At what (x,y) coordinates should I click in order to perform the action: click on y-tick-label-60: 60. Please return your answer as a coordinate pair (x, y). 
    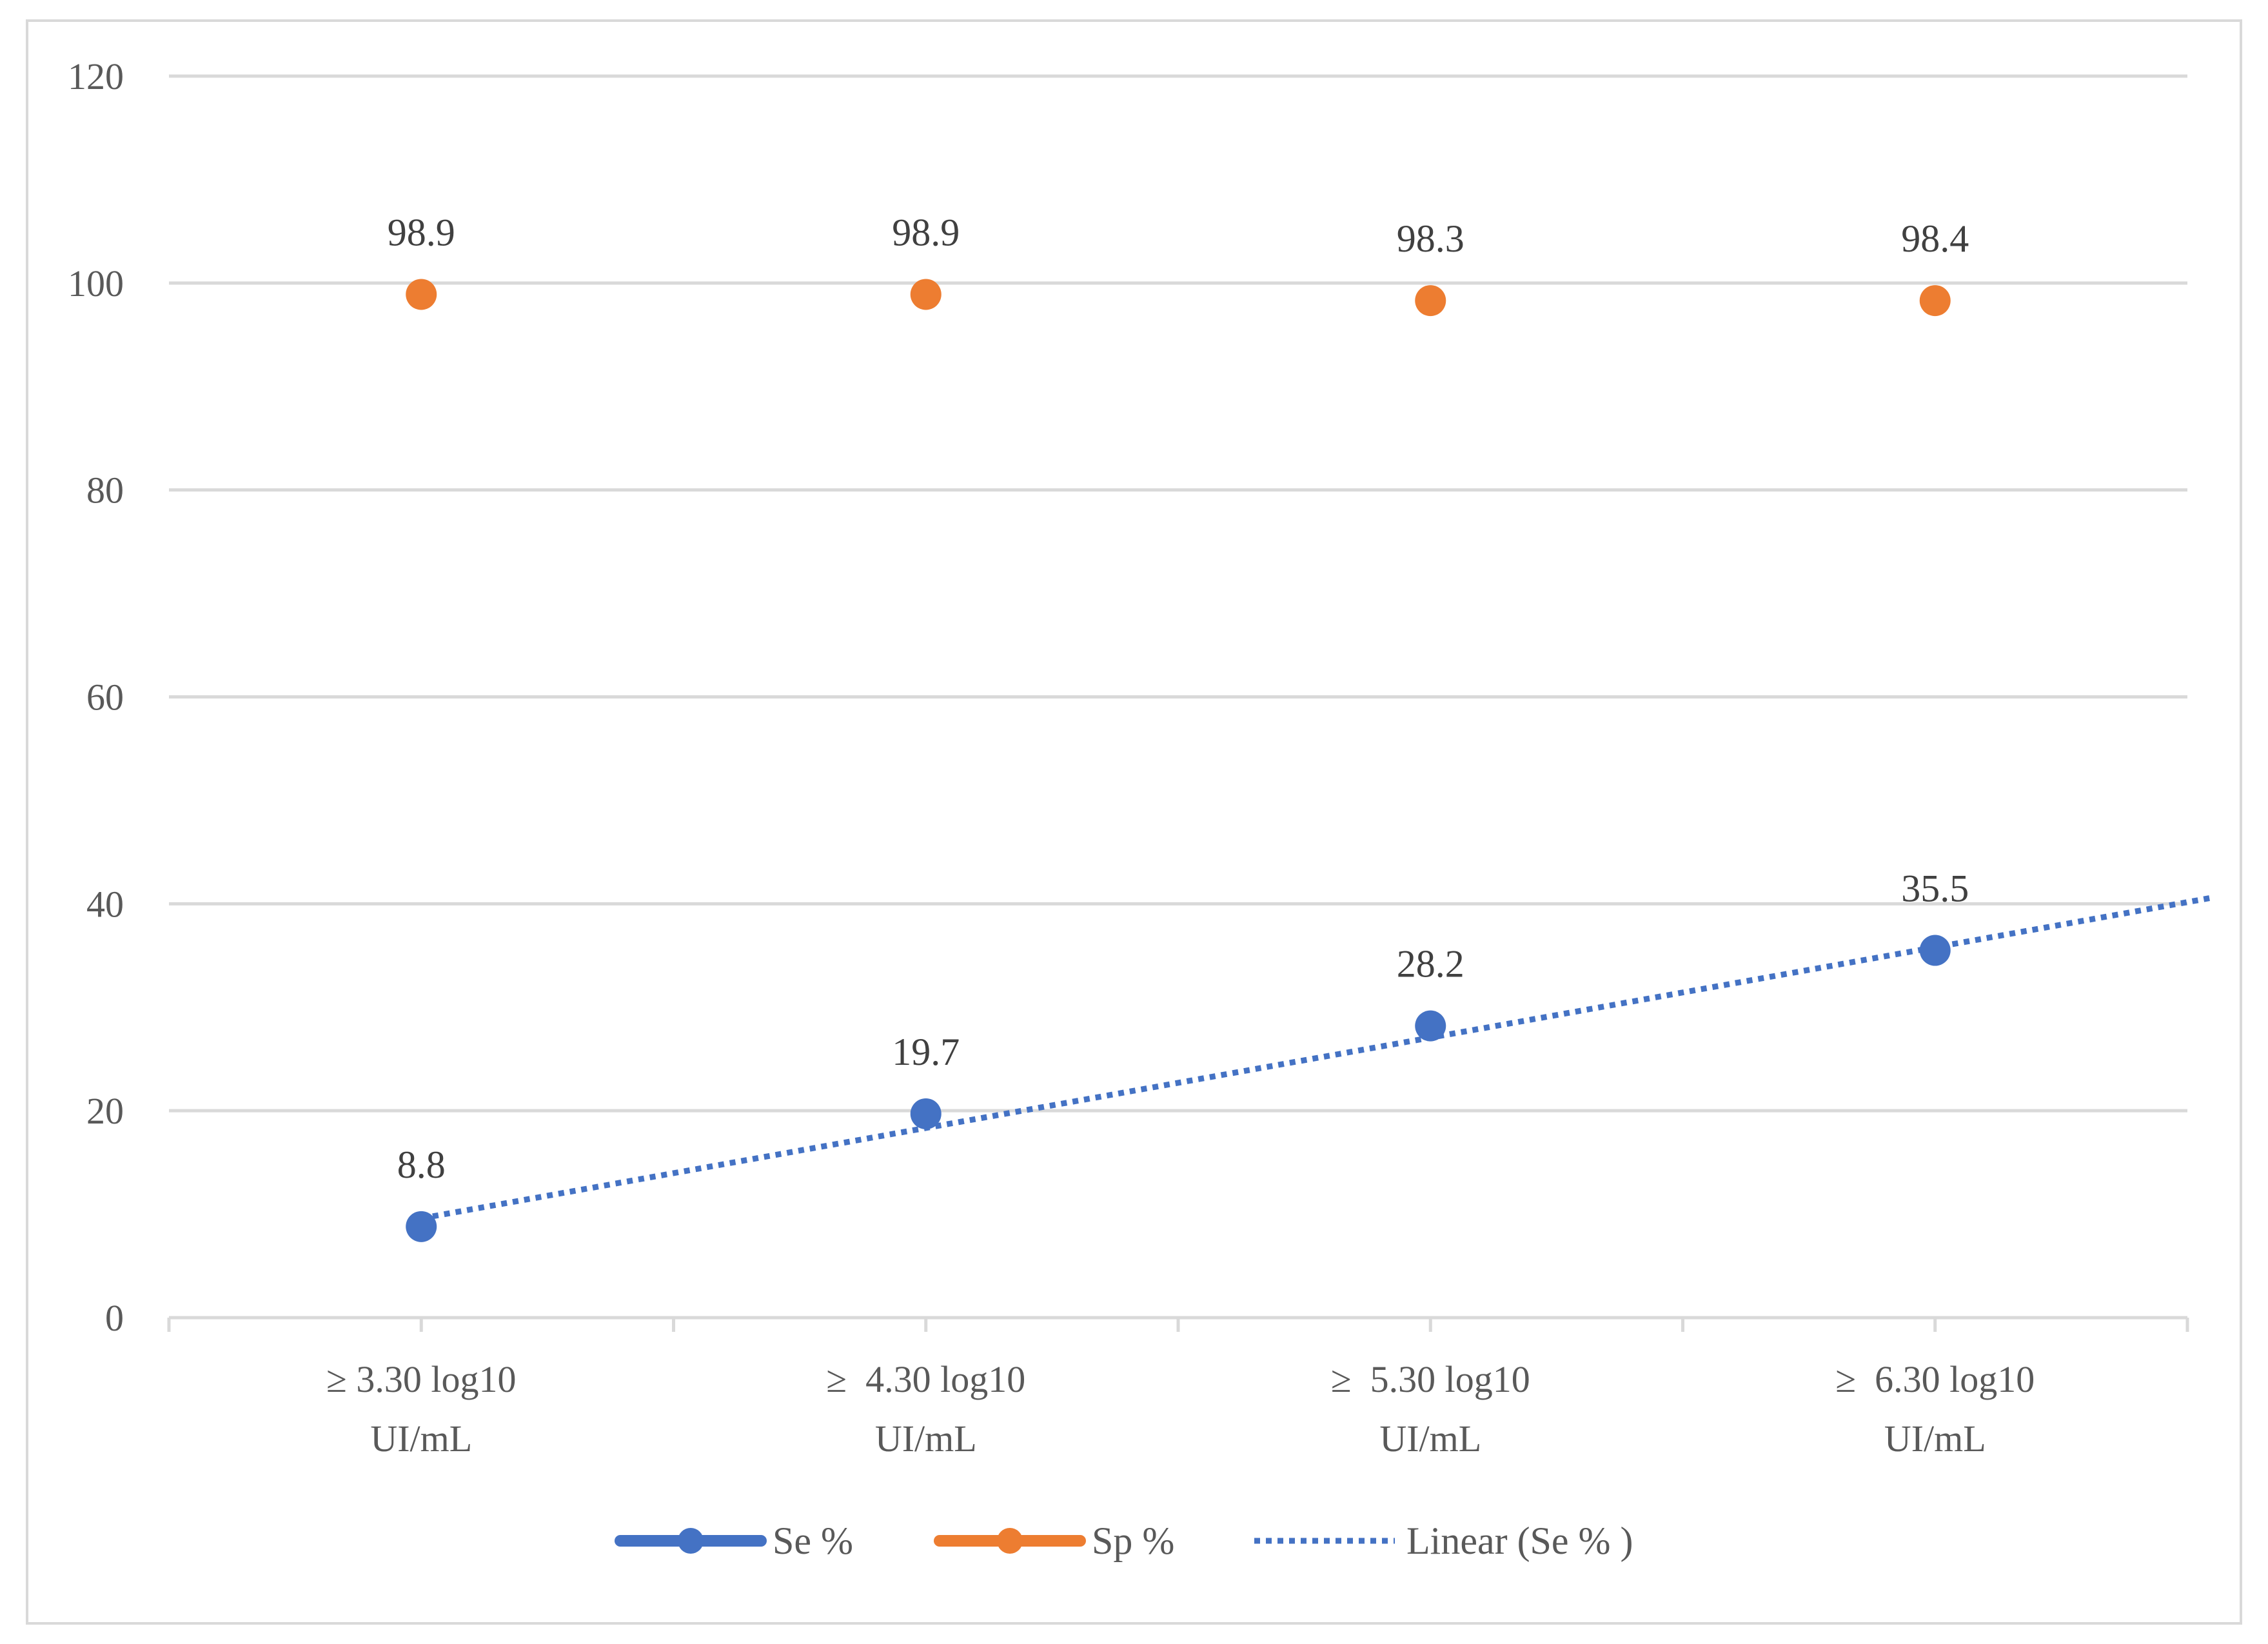
    Looking at the image, I should click on (105, 697).